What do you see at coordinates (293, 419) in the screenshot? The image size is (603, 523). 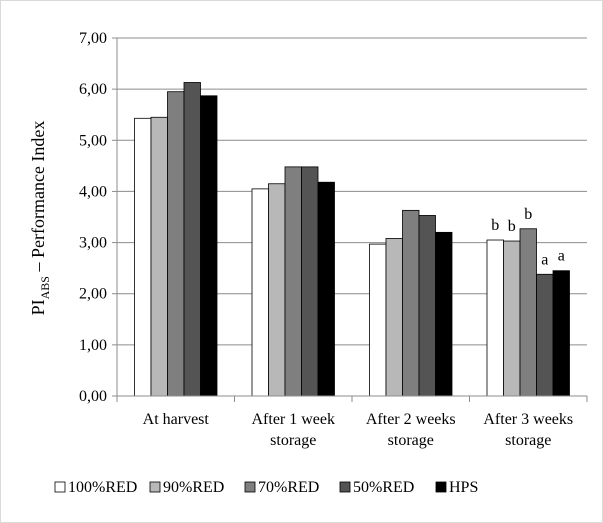 I see `x-category-label-line: After 1 week` at bounding box center [293, 419].